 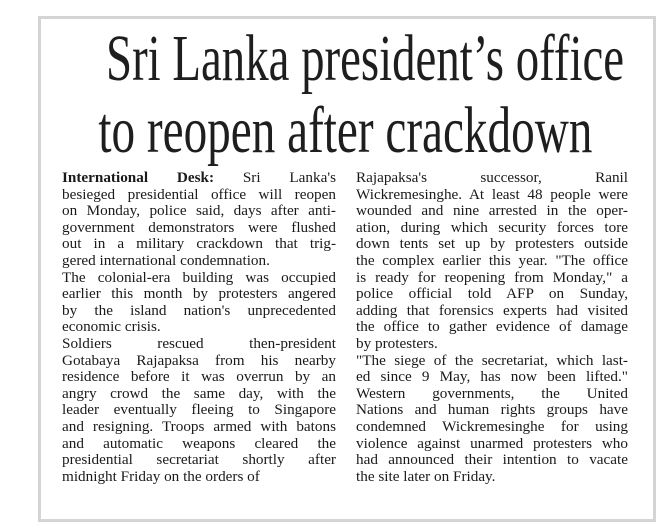 I want to click on article-line: wounded and nine arrested in the oper-, so click(x=492, y=211).